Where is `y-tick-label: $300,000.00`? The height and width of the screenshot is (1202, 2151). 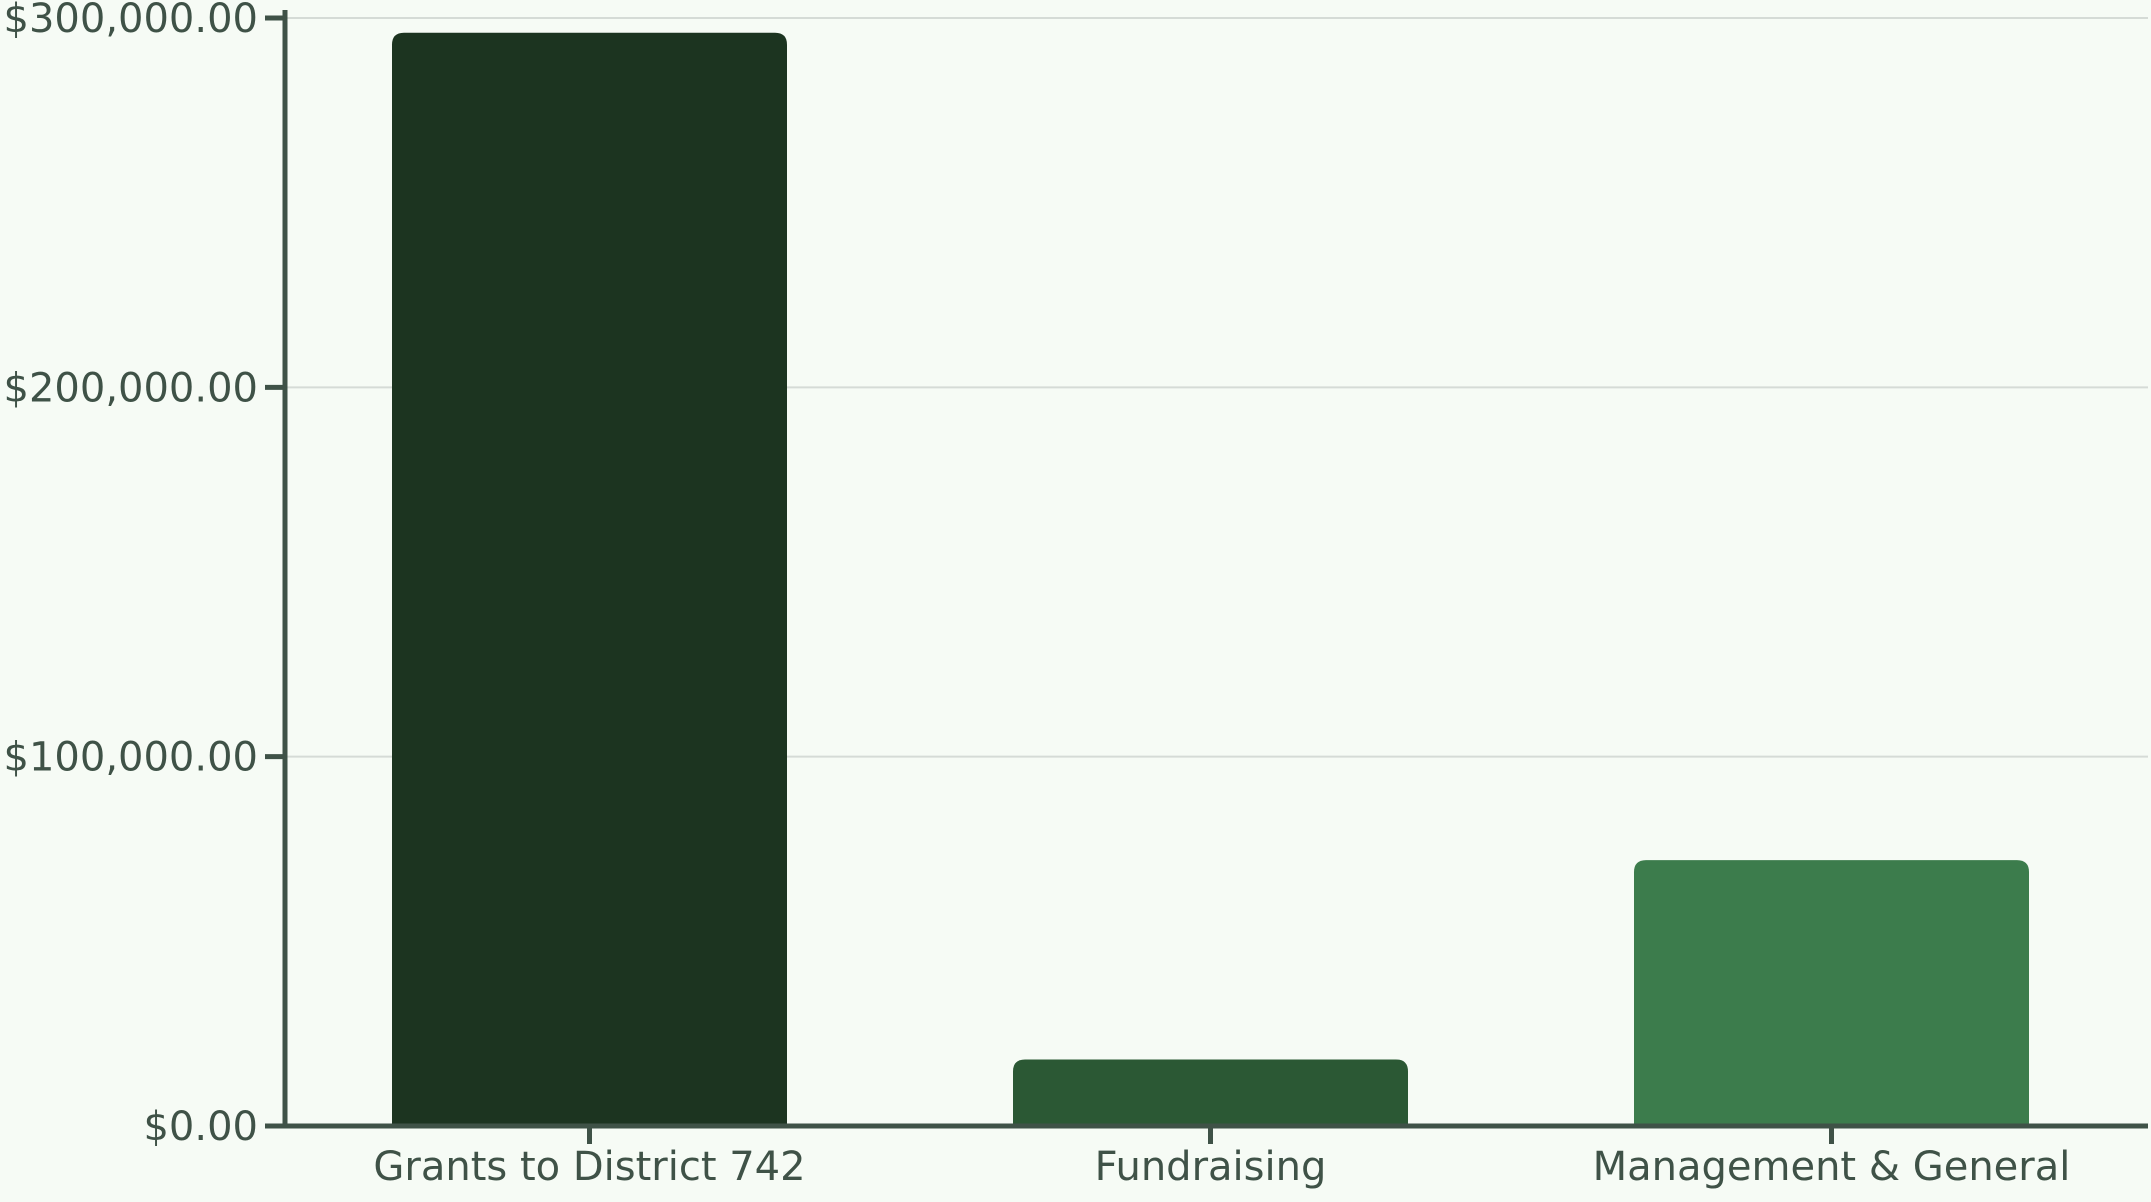 y-tick-label: $300,000.00 is located at coordinates (131, 21).